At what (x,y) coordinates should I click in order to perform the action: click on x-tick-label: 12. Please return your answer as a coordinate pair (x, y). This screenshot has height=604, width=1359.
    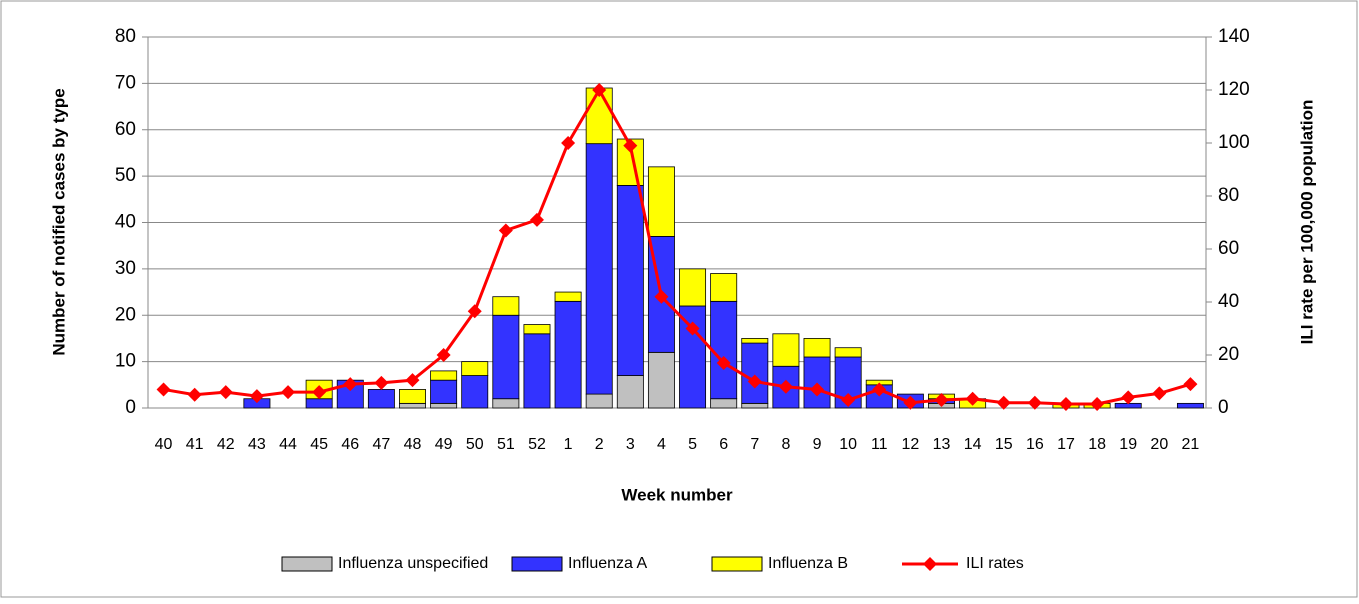
    Looking at the image, I should click on (910, 444).